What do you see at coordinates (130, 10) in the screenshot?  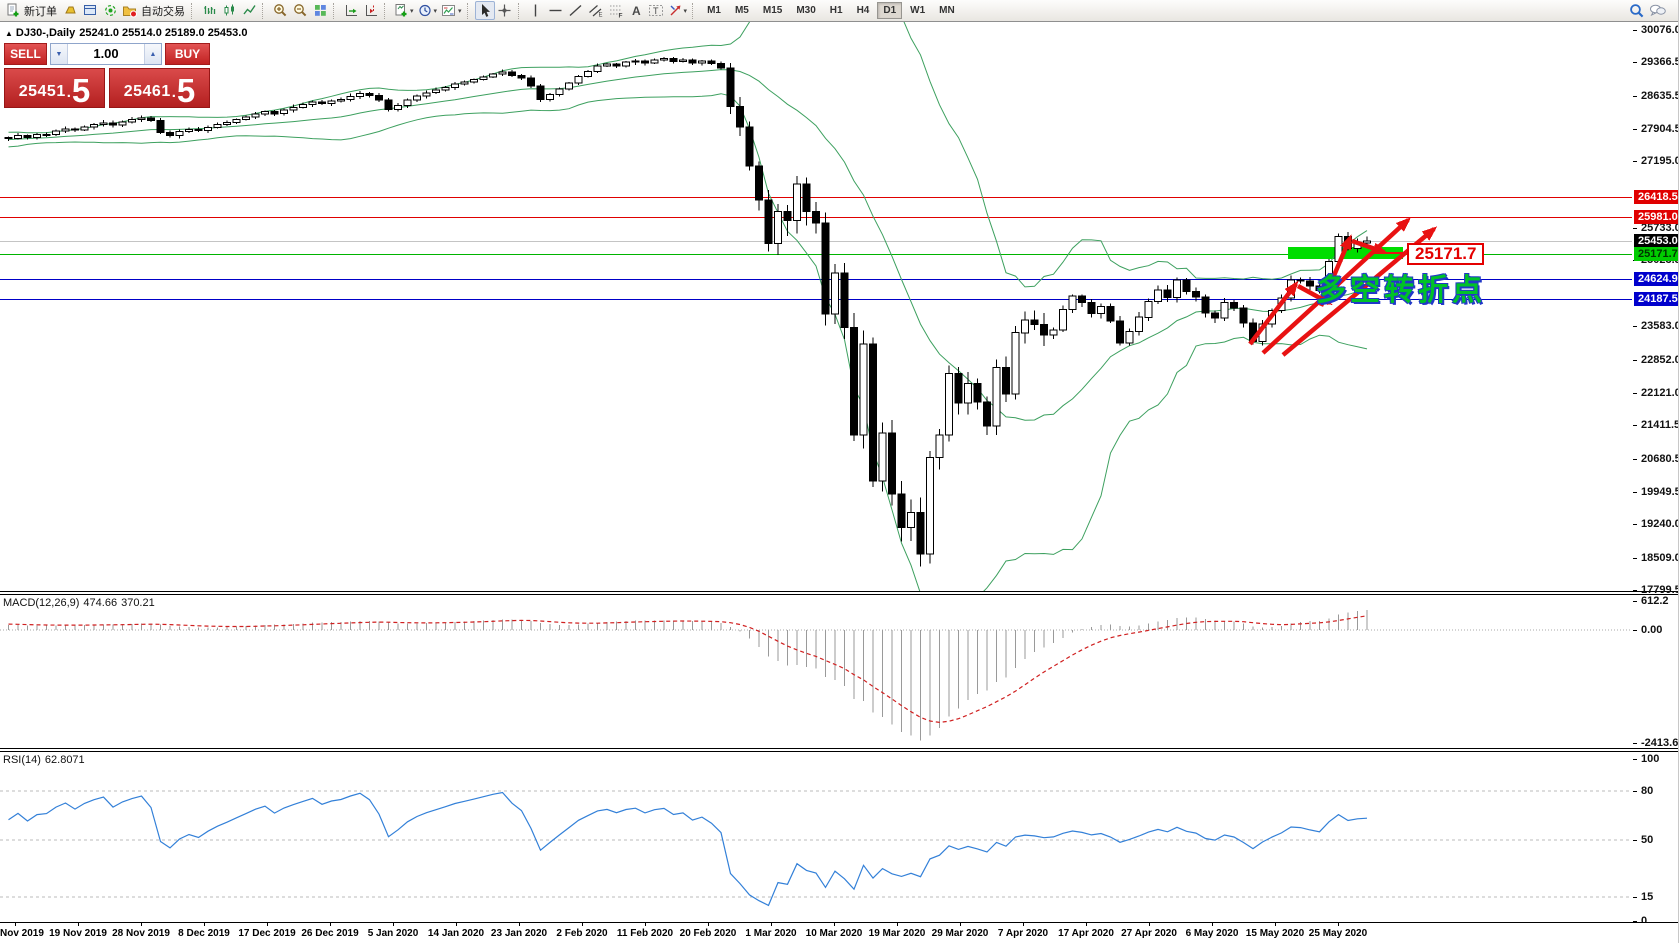 I see `autotrading-icon` at bounding box center [130, 10].